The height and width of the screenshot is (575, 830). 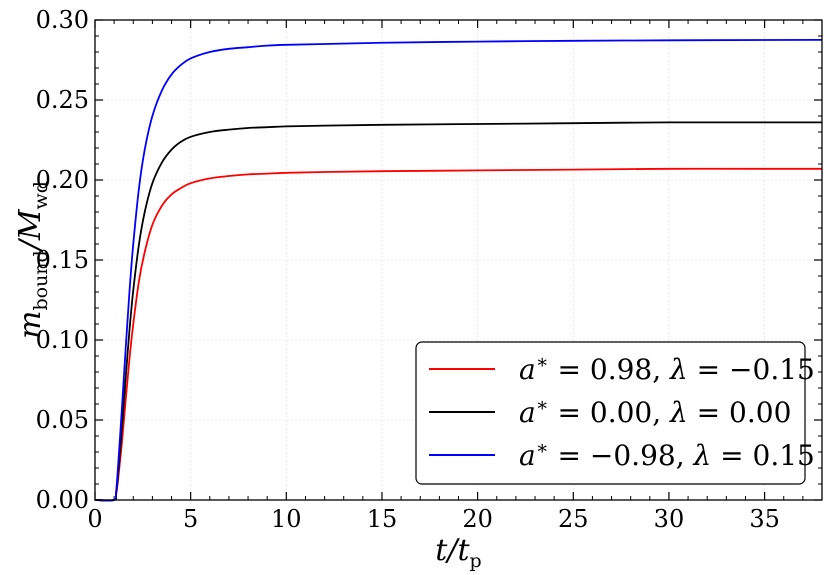 I want to click on legend-entry: a∗ = 0.00, λ = 0.00, so click(x=610, y=411).